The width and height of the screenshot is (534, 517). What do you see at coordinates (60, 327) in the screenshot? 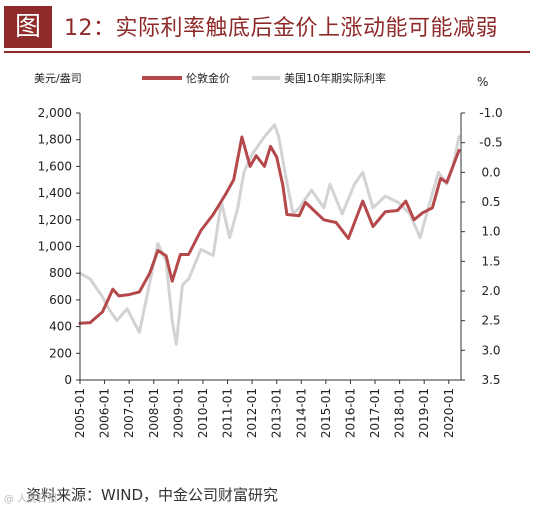
I see `left-tick-label: 400` at bounding box center [60, 327].